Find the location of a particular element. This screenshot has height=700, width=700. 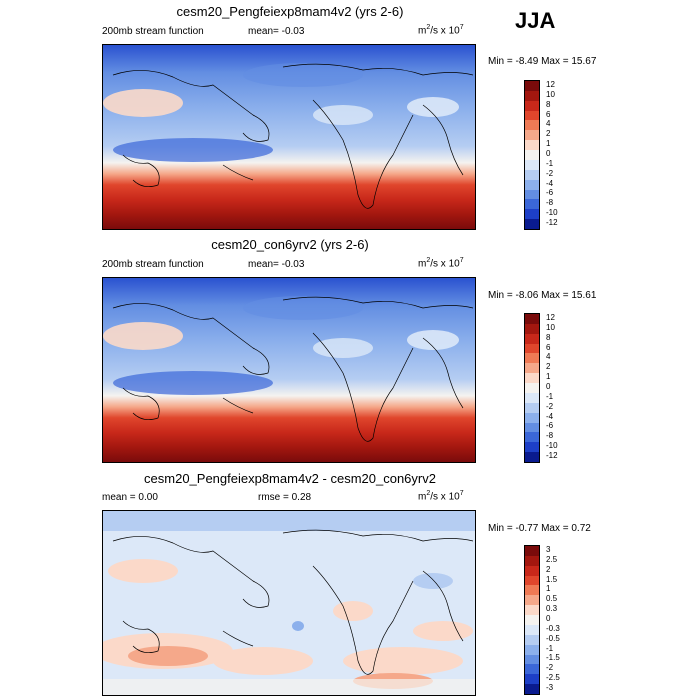

season-label: JJA is located at coordinates (535, 20).